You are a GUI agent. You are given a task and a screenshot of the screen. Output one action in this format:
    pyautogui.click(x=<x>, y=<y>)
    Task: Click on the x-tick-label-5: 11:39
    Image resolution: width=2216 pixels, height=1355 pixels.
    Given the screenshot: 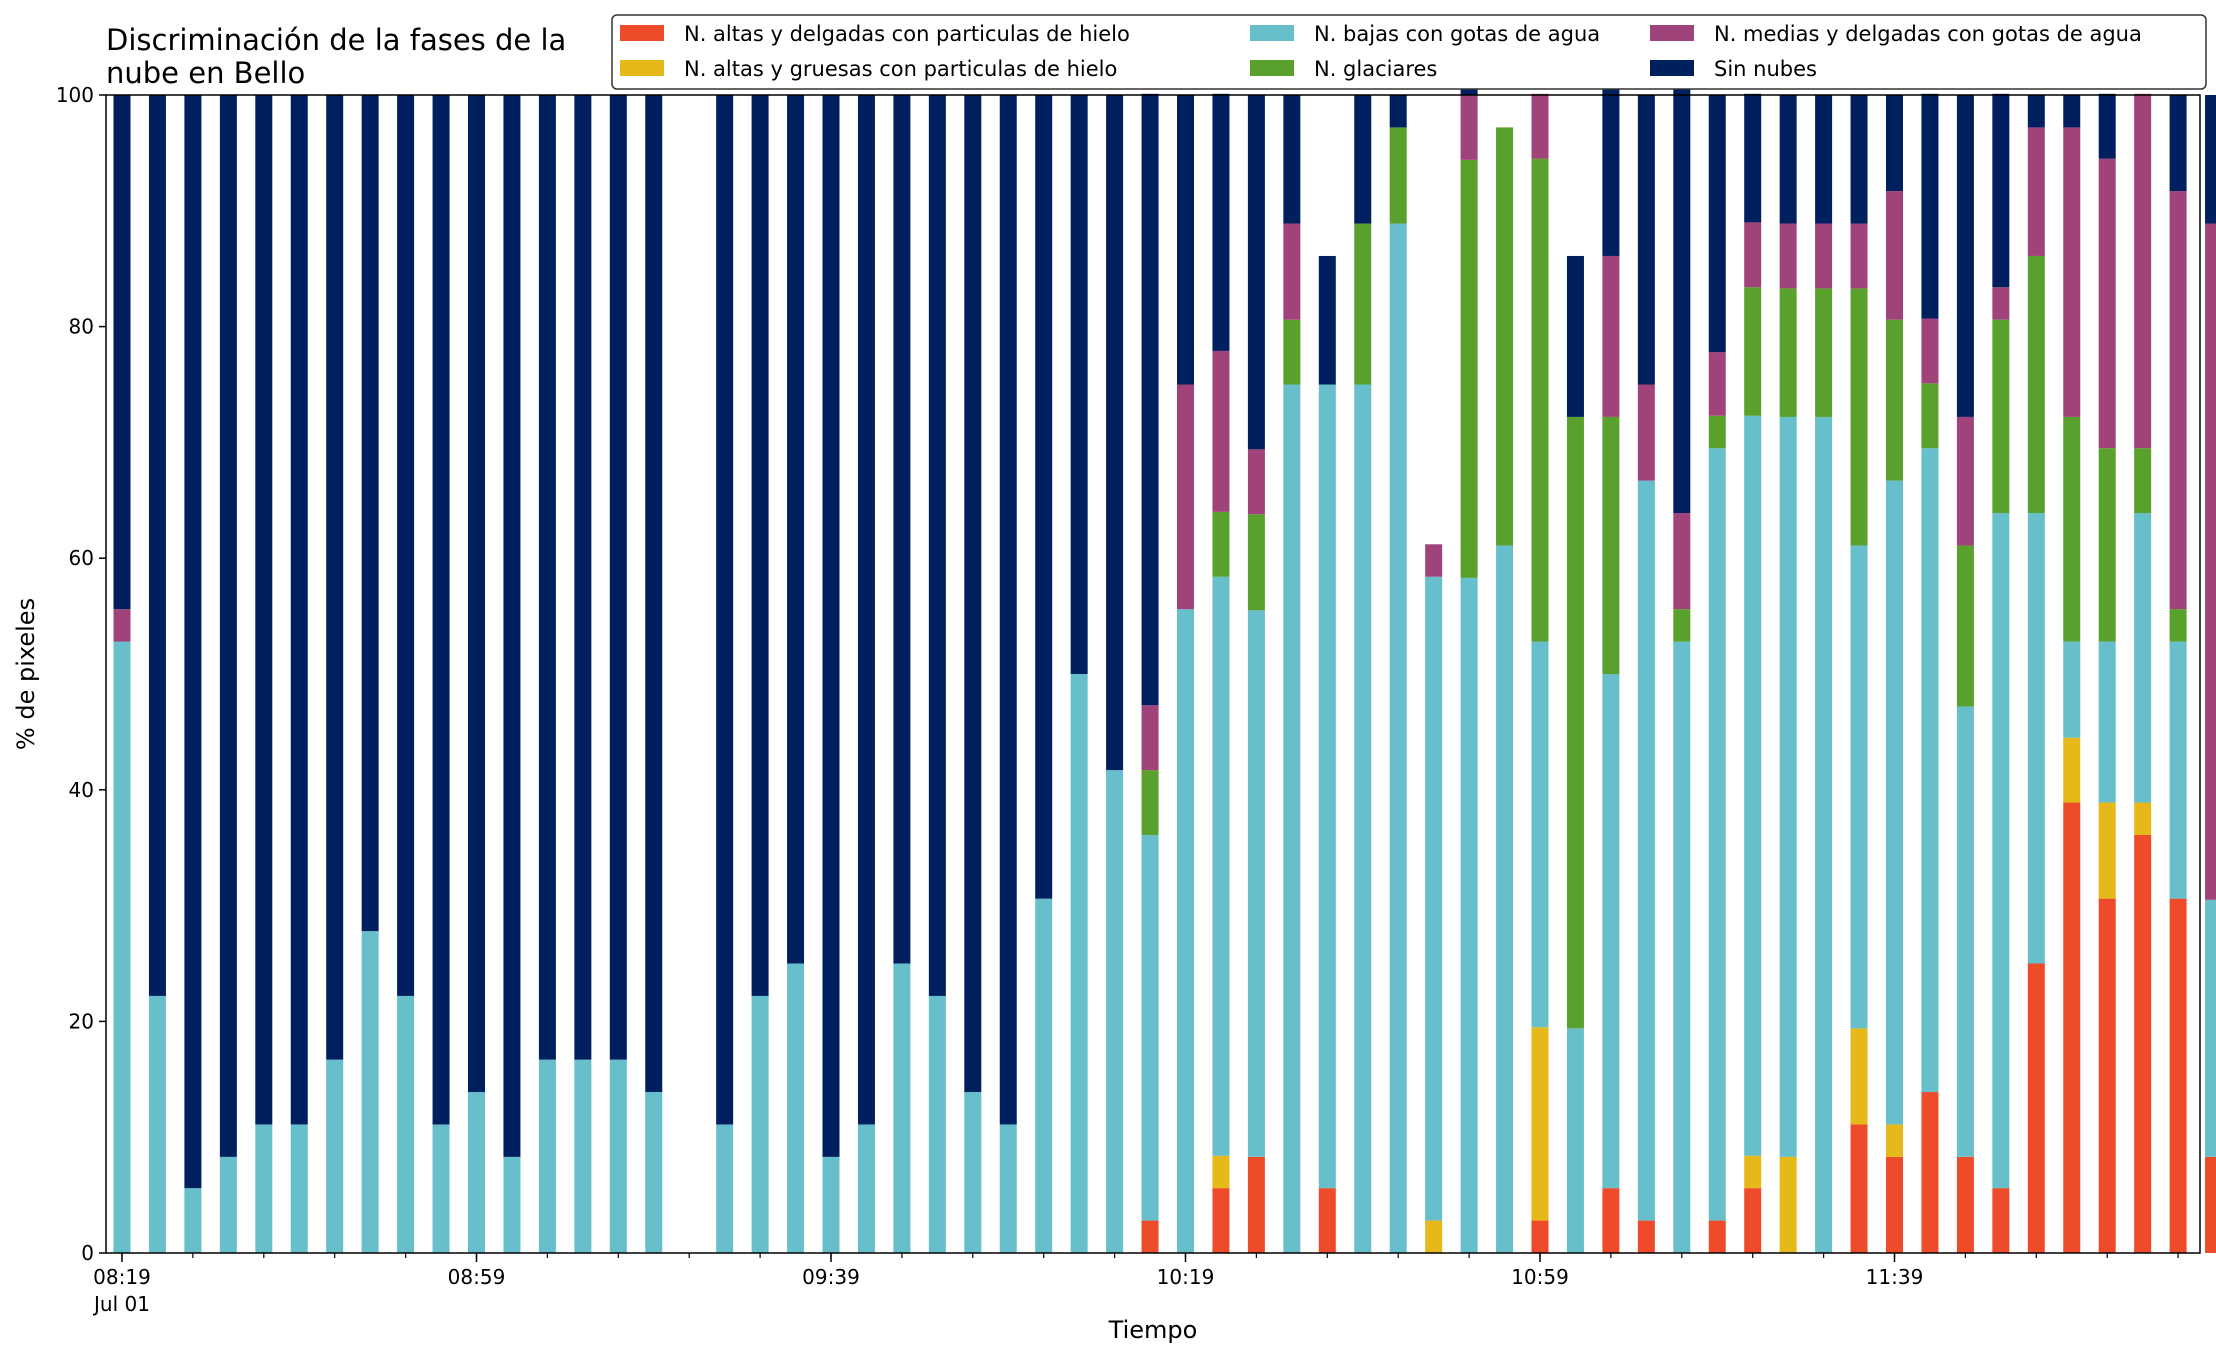 What is the action you would take?
    pyautogui.click(x=1895, y=1277)
    